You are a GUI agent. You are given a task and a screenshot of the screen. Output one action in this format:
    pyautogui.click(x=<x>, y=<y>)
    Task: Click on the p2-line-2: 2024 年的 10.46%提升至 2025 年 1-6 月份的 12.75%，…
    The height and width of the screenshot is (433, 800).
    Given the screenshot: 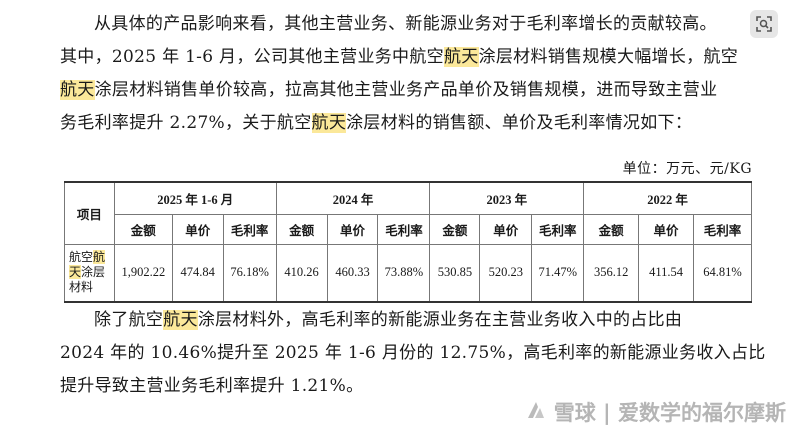 What is the action you would take?
    pyautogui.click(x=413, y=353)
    